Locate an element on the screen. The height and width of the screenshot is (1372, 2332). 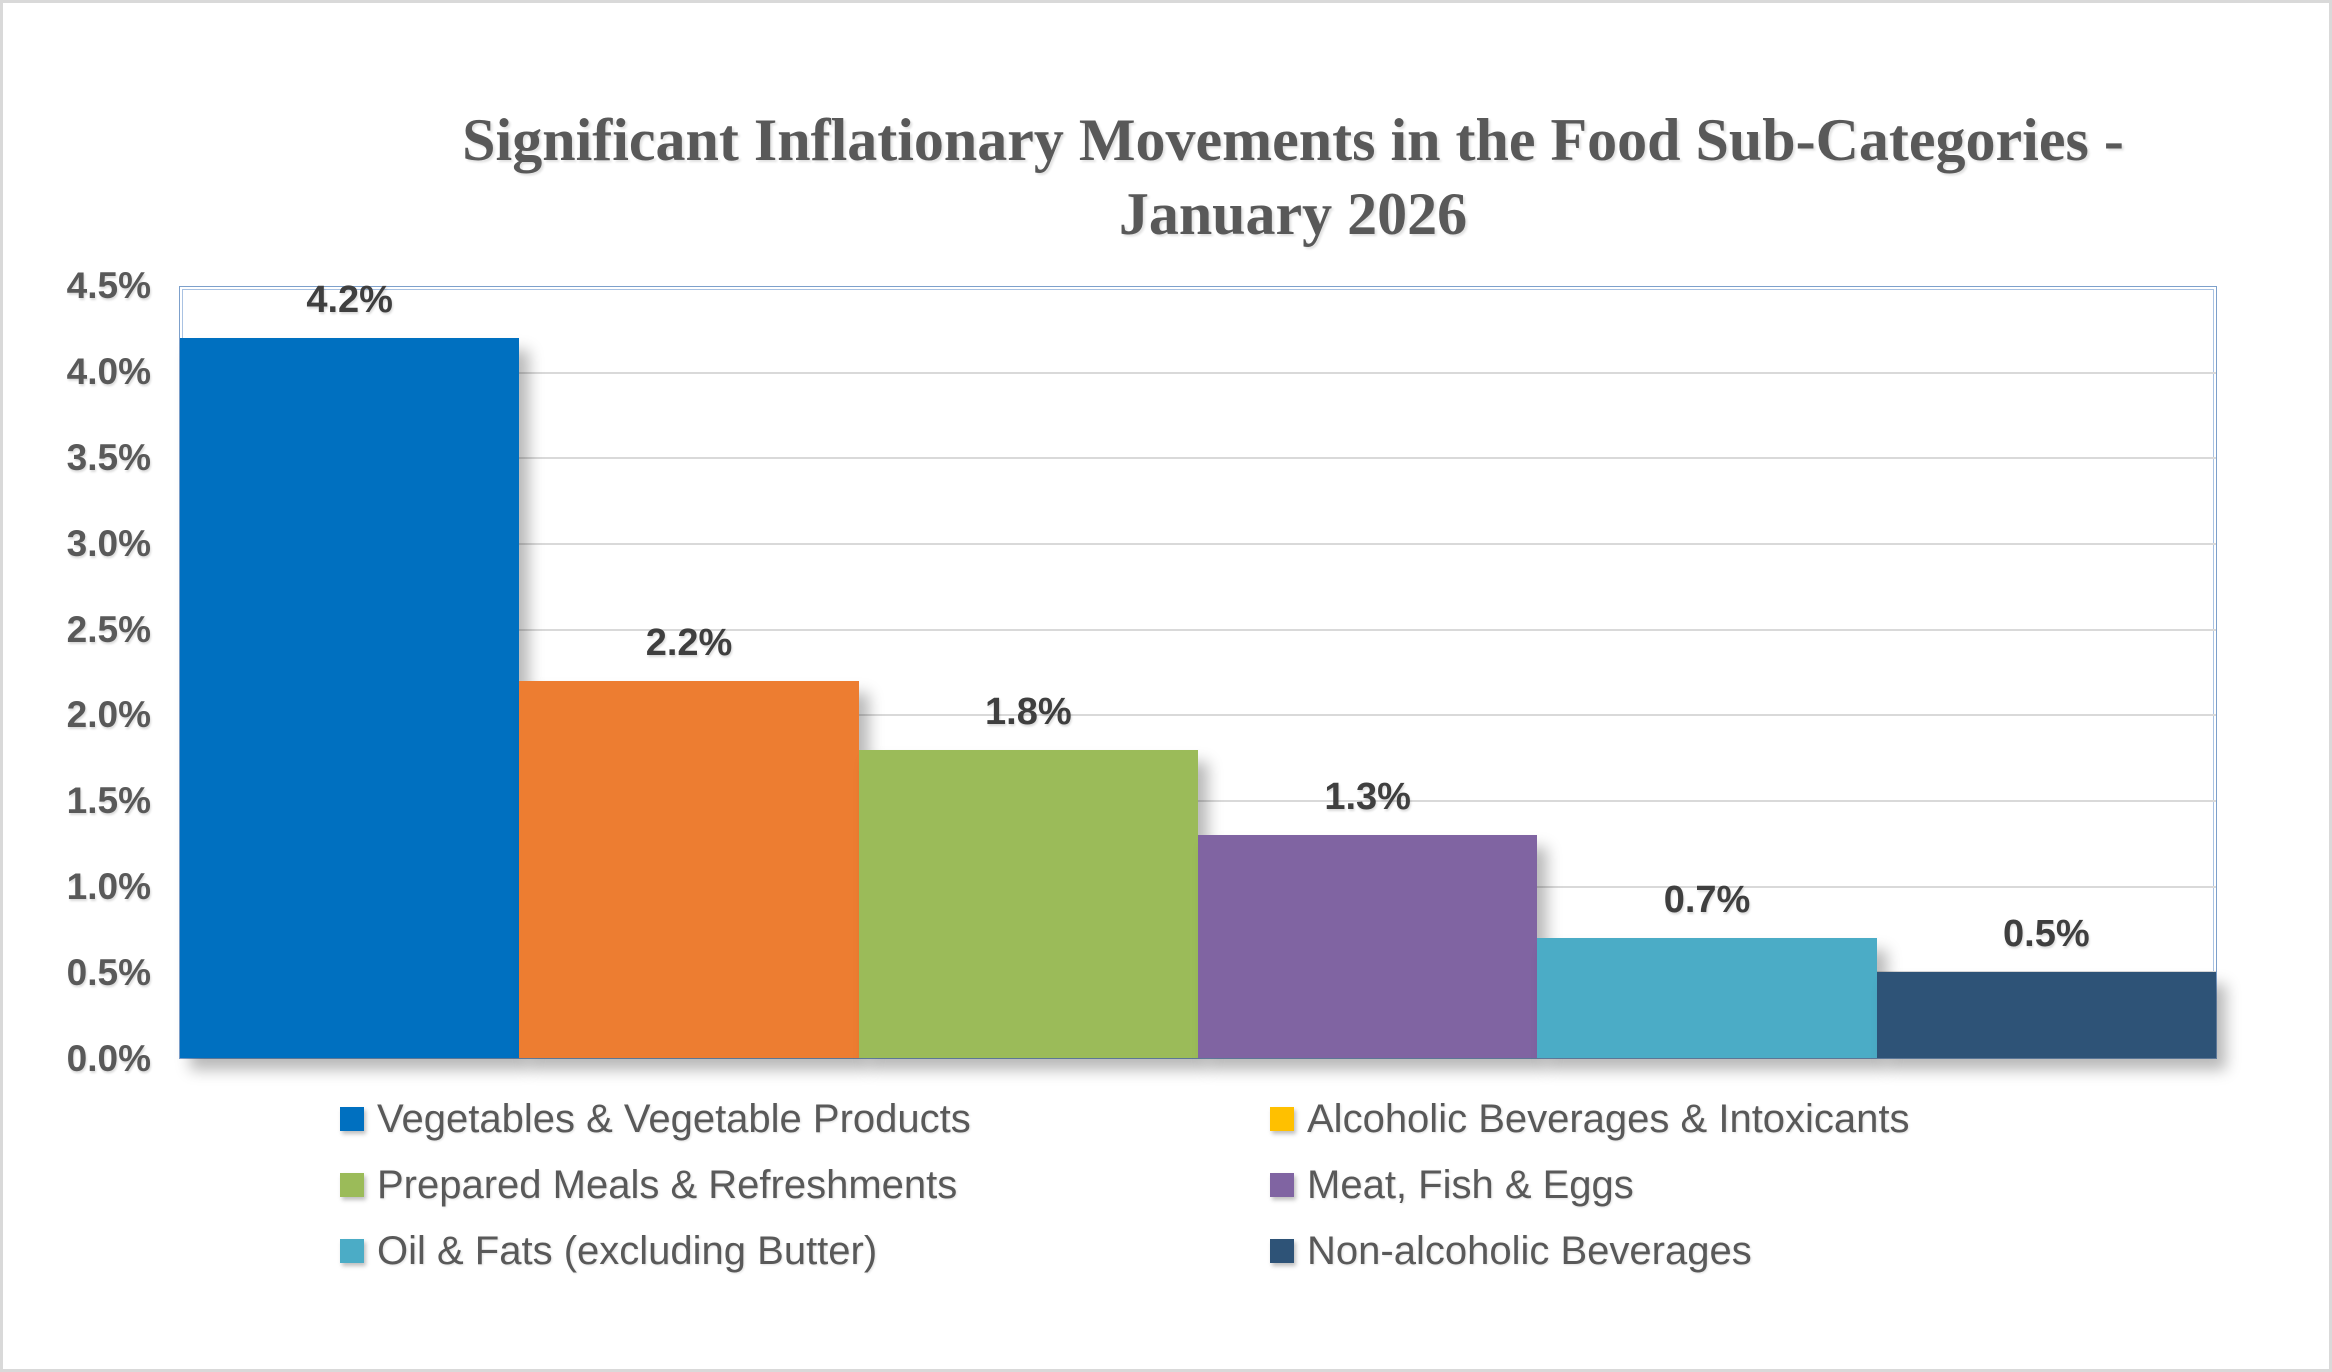
y-tick-label: 4.0% is located at coordinates (108, 371).